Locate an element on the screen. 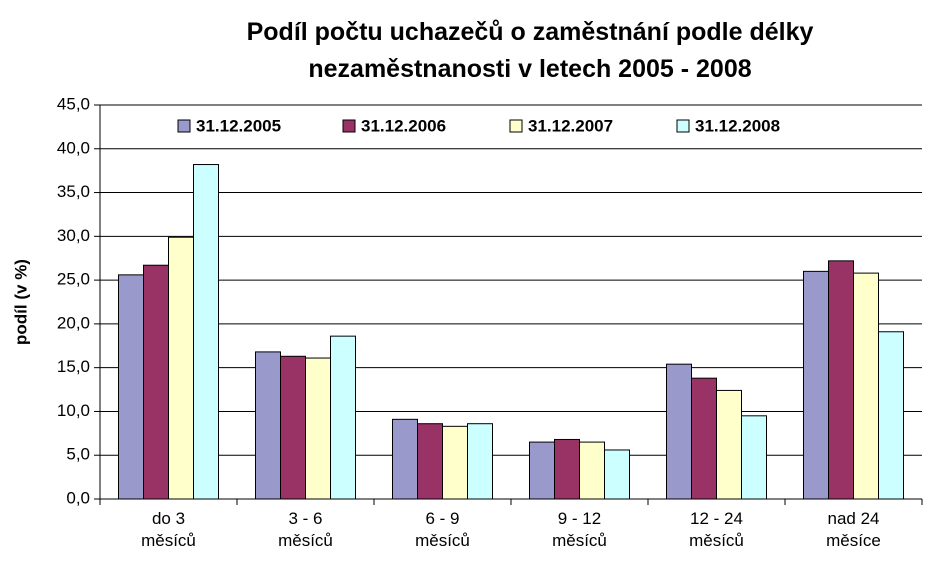  y-tick-label: 0,0 is located at coordinates (78, 497).